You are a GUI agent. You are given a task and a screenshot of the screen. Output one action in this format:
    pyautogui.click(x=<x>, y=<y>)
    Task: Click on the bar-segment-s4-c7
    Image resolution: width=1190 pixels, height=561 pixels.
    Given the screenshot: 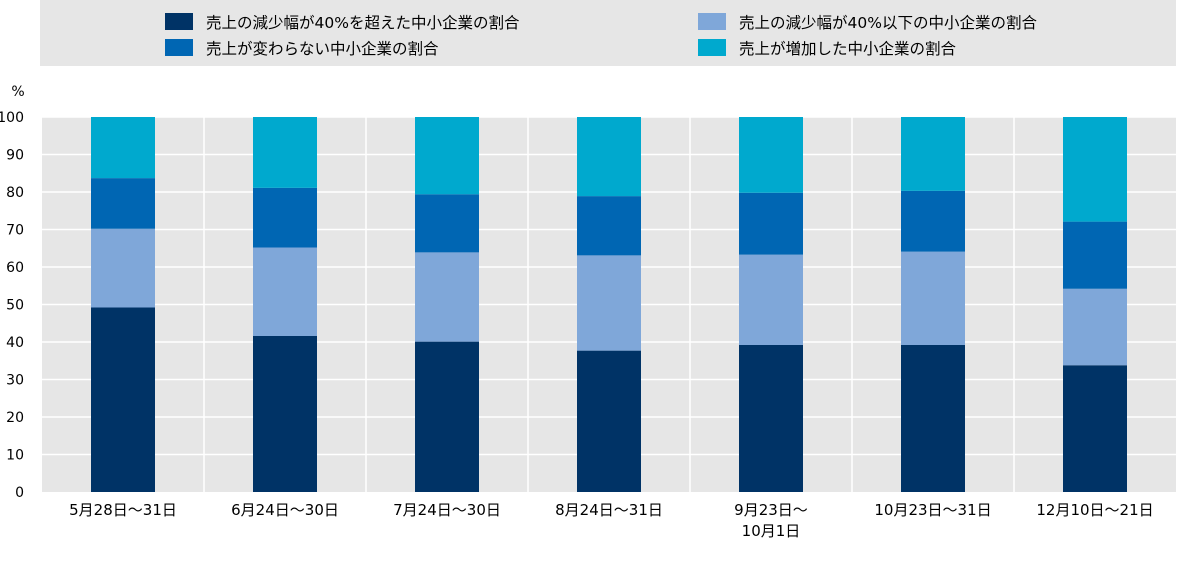 What is the action you would take?
    pyautogui.click(x=1095, y=169)
    